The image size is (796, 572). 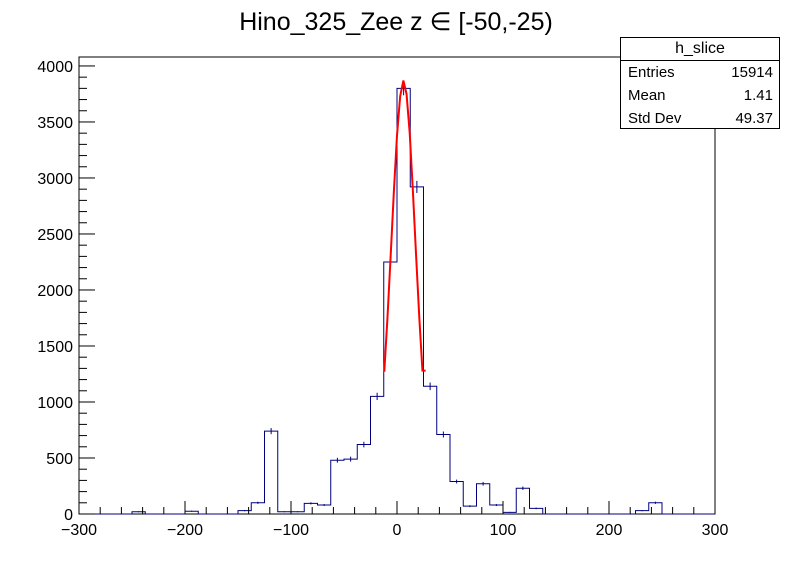 What do you see at coordinates (609, 530) in the screenshot?
I see `x-tick-label: 200` at bounding box center [609, 530].